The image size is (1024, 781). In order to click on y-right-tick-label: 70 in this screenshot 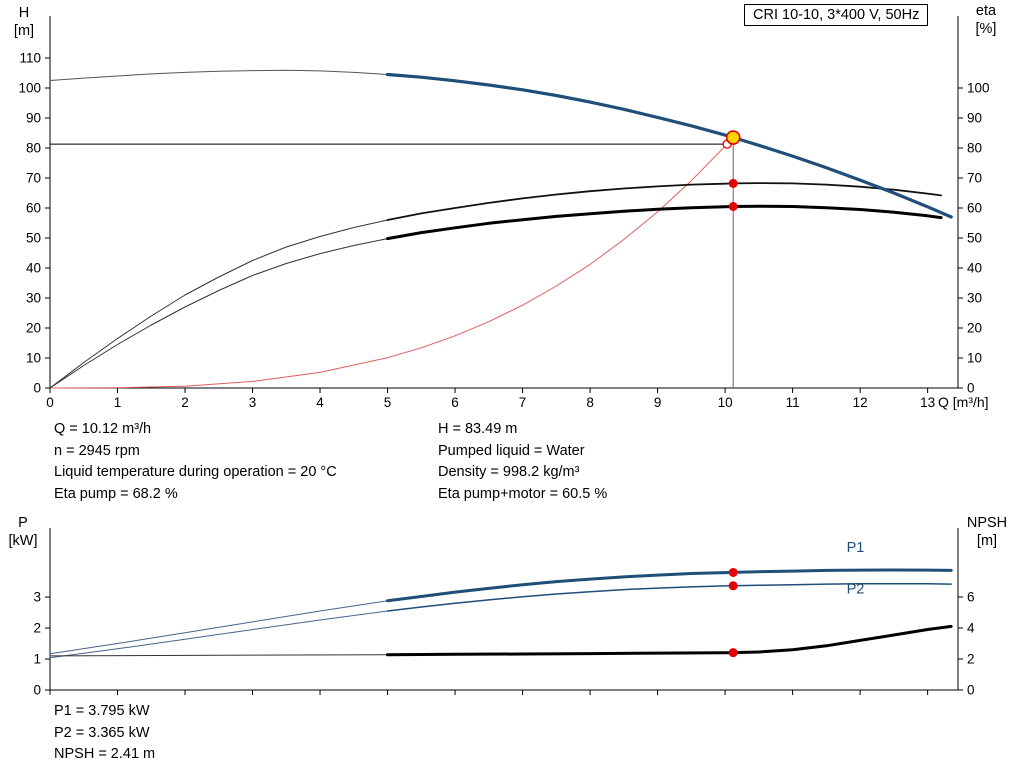, I will do `click(974, 178)`.